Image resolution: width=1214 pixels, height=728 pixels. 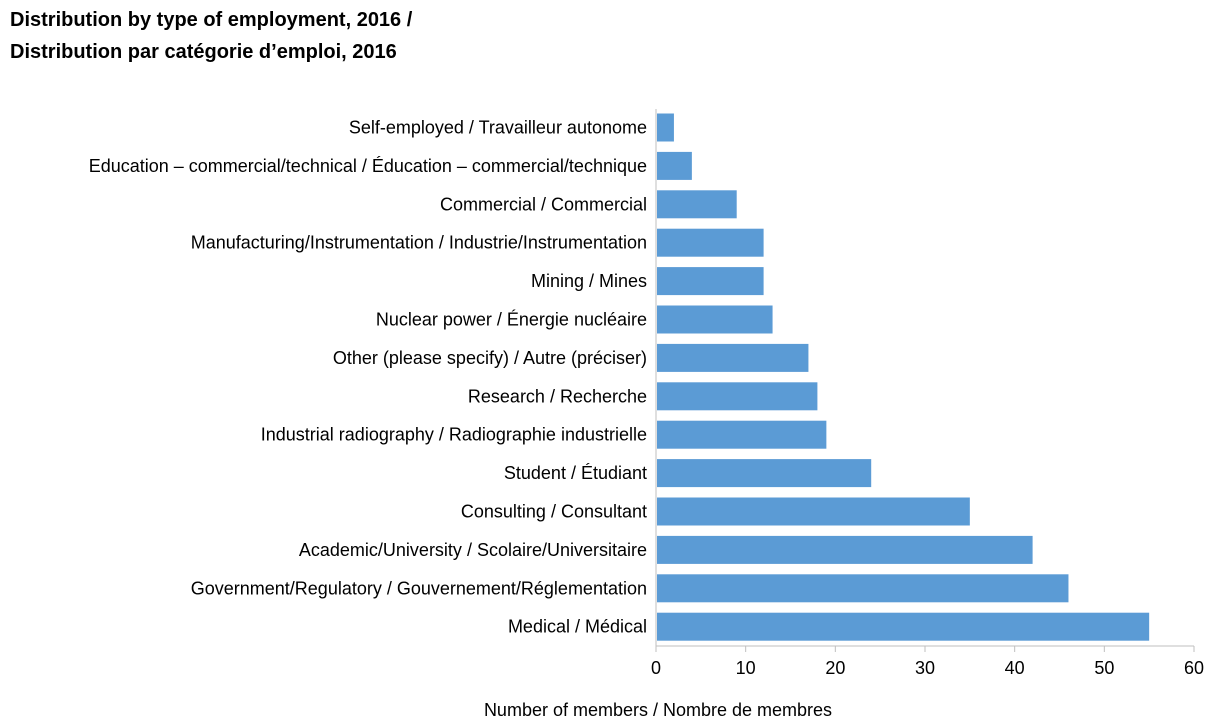 I want to click on category-label: Nuclear power / Énergie nucléaire, so click(x=511, y=320).